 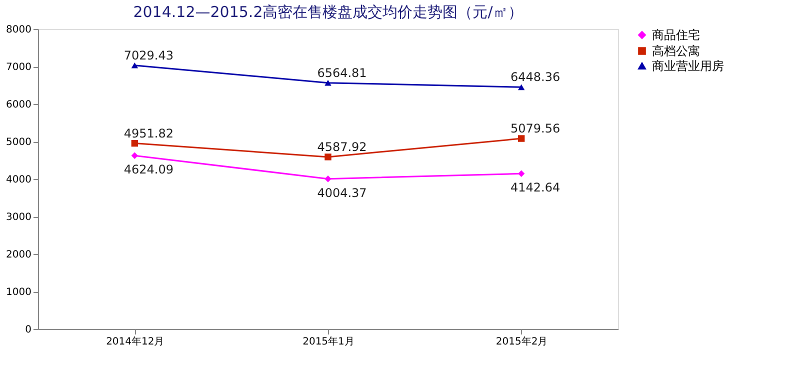 I want to click on y-tick-label: 4000, so click(x=19, y=180).